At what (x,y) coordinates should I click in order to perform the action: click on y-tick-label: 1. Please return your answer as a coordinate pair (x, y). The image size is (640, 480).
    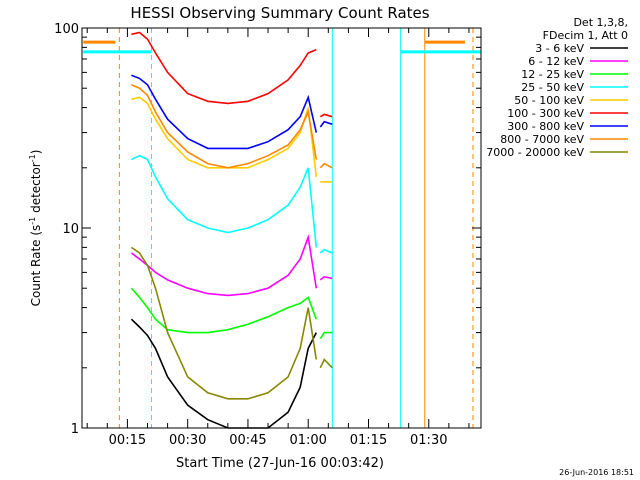
    Looking at the image, I should click on (75, 429).